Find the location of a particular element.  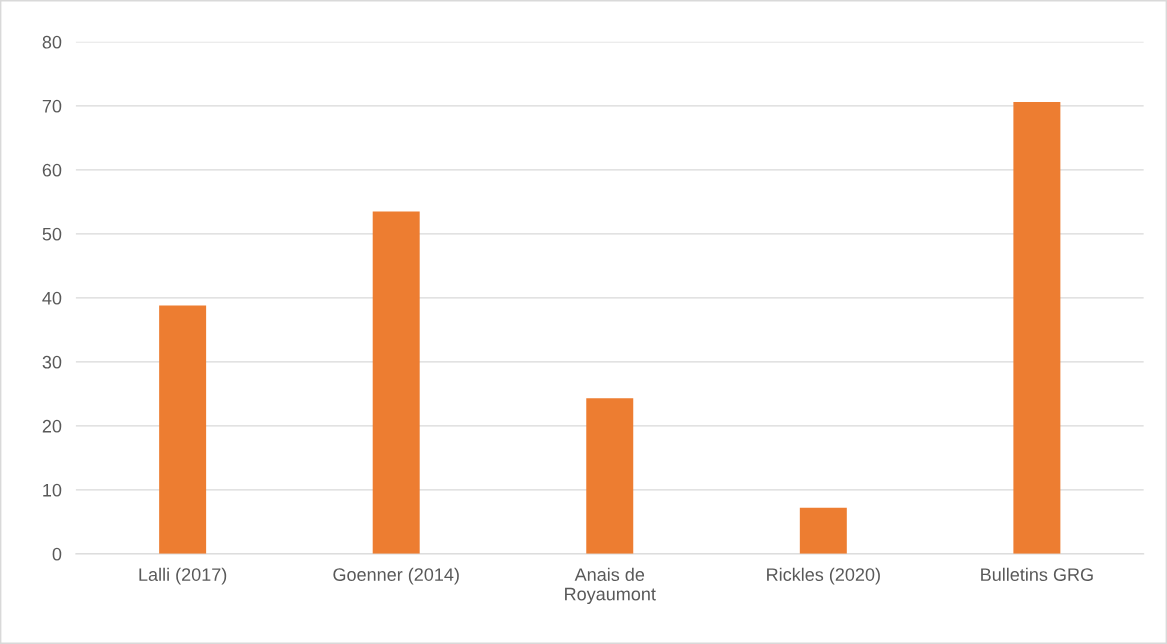

y-tick-label: 70 is located at coordinates (52, 106).